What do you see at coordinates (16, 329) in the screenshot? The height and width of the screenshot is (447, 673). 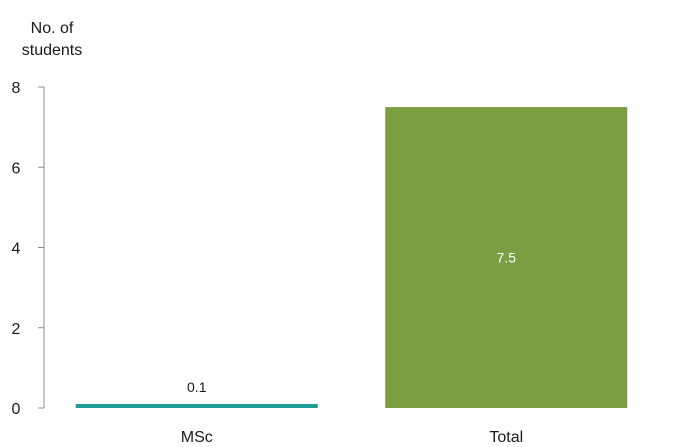 I see `y-tick-label: 2` at bounding box center [16, 329].